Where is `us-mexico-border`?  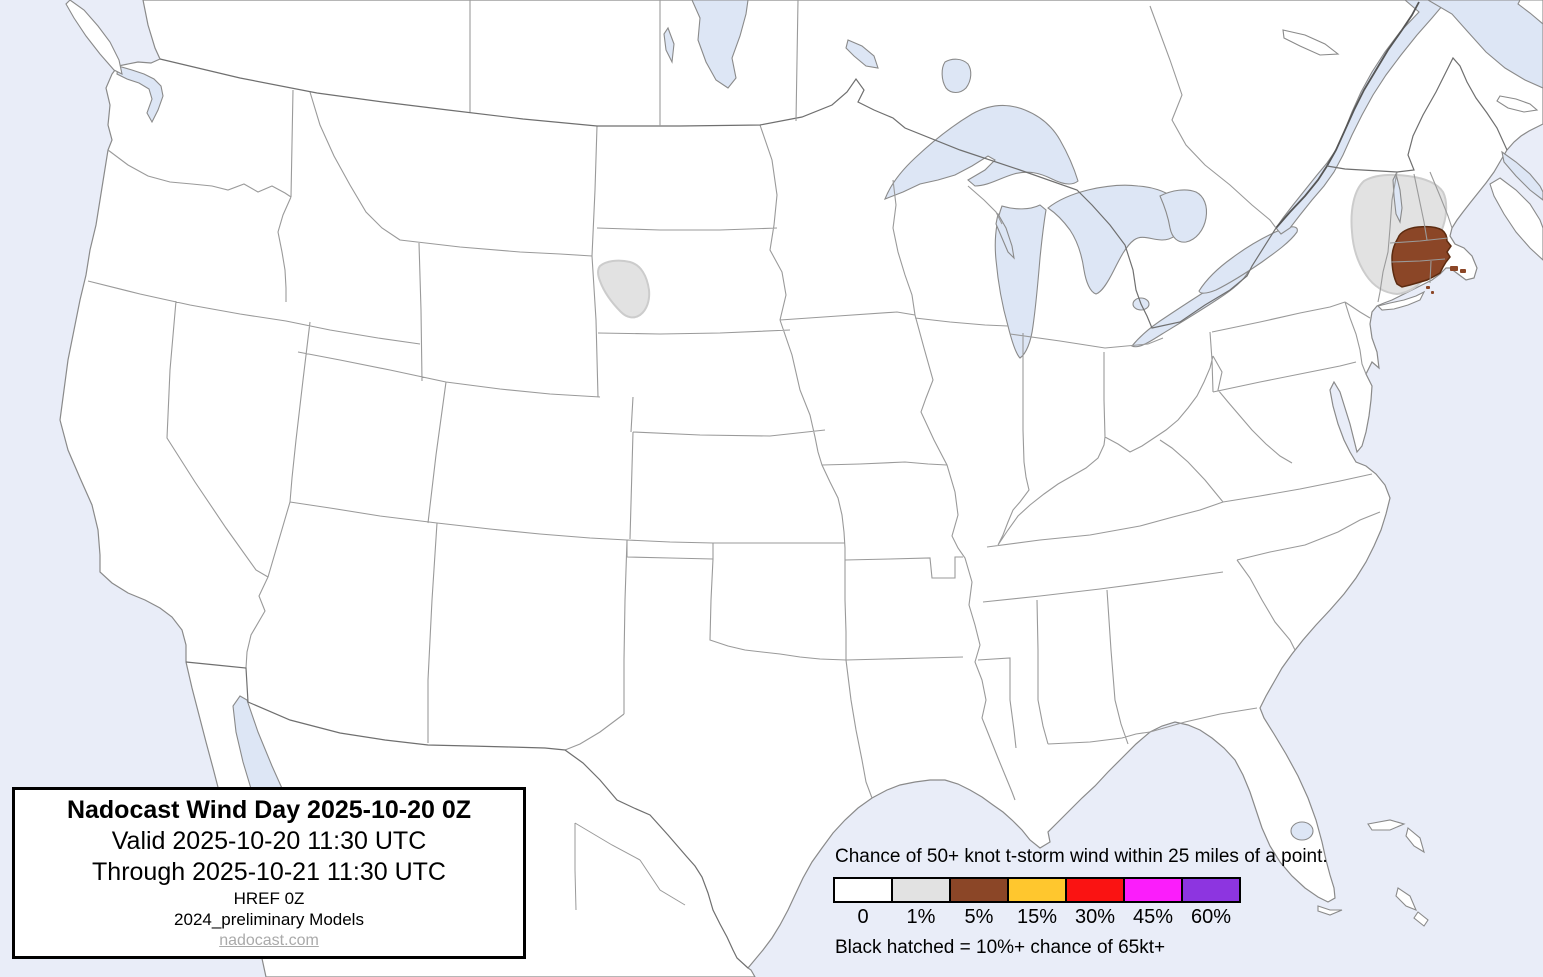 us-mexico-border is located at coordinates (467, 815).